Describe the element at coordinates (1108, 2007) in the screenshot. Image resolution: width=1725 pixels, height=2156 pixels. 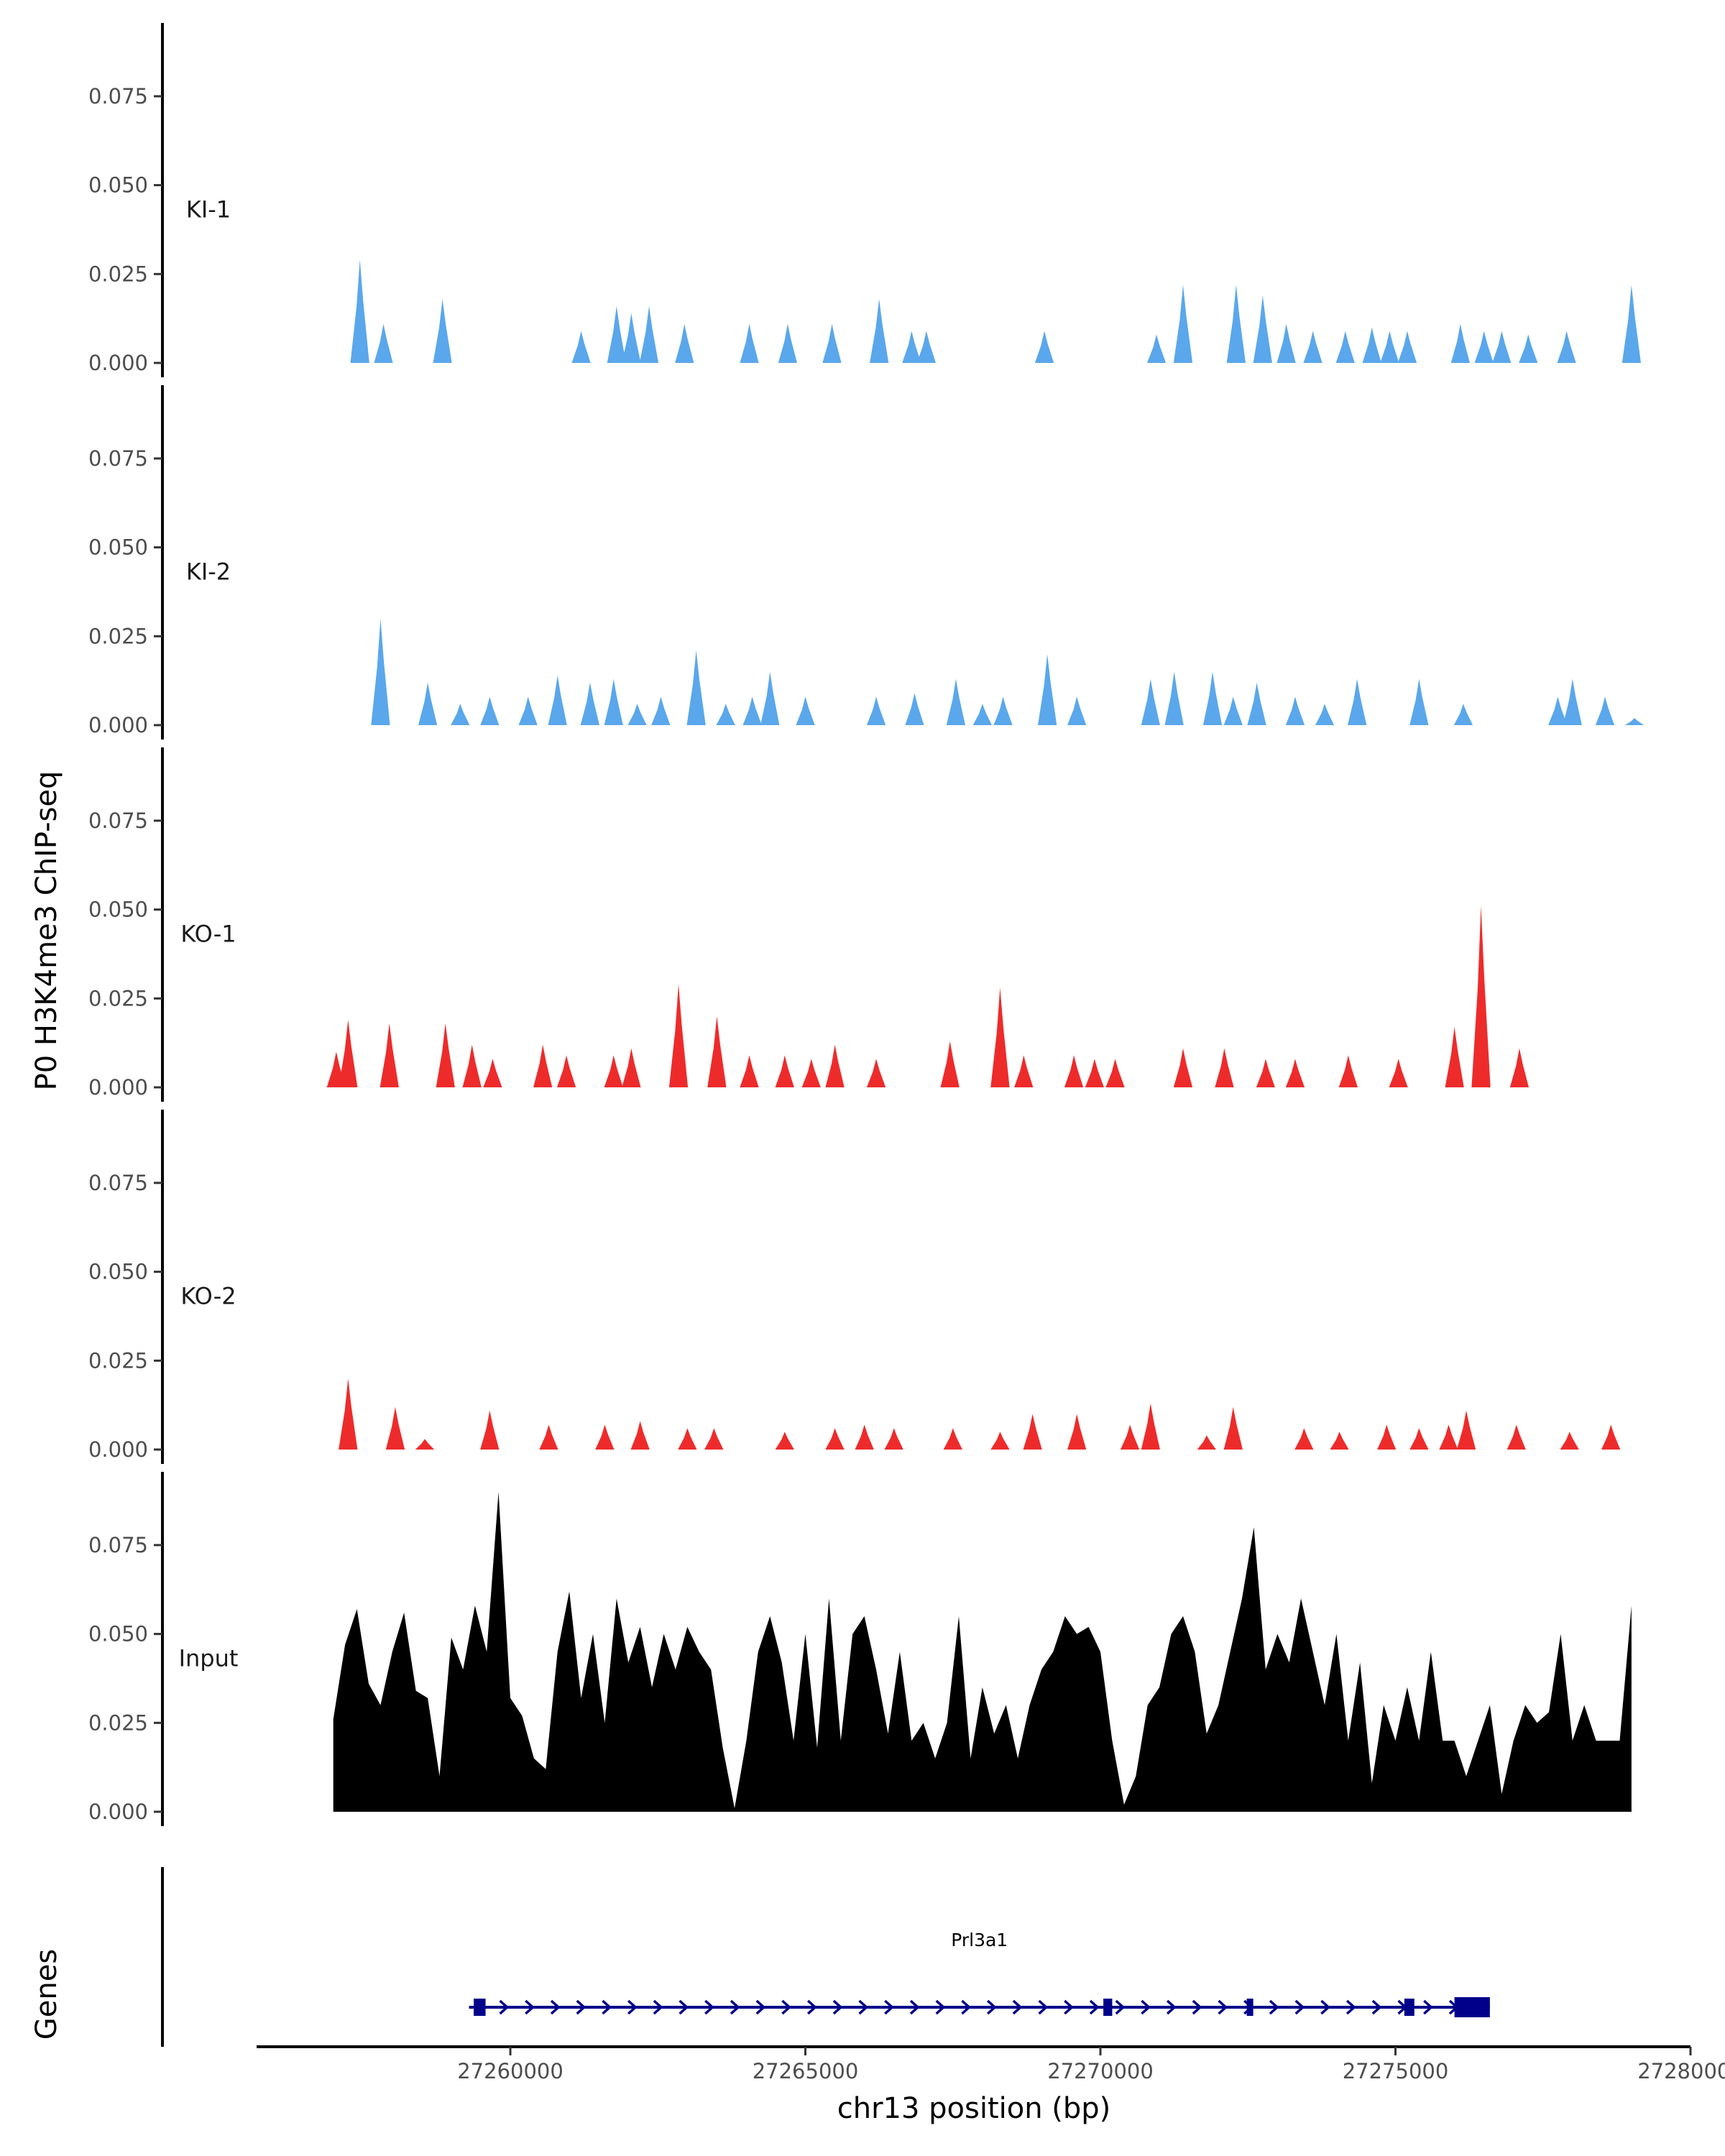
I see `gene-exon` at that location.